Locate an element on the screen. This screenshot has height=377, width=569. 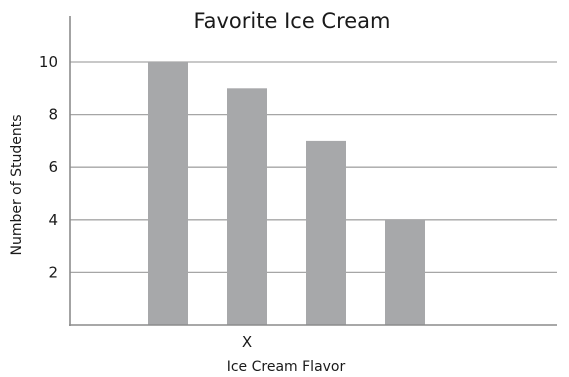
y-tick-labels: 2 4 6 8 10 is located at coordinates (48, 167).